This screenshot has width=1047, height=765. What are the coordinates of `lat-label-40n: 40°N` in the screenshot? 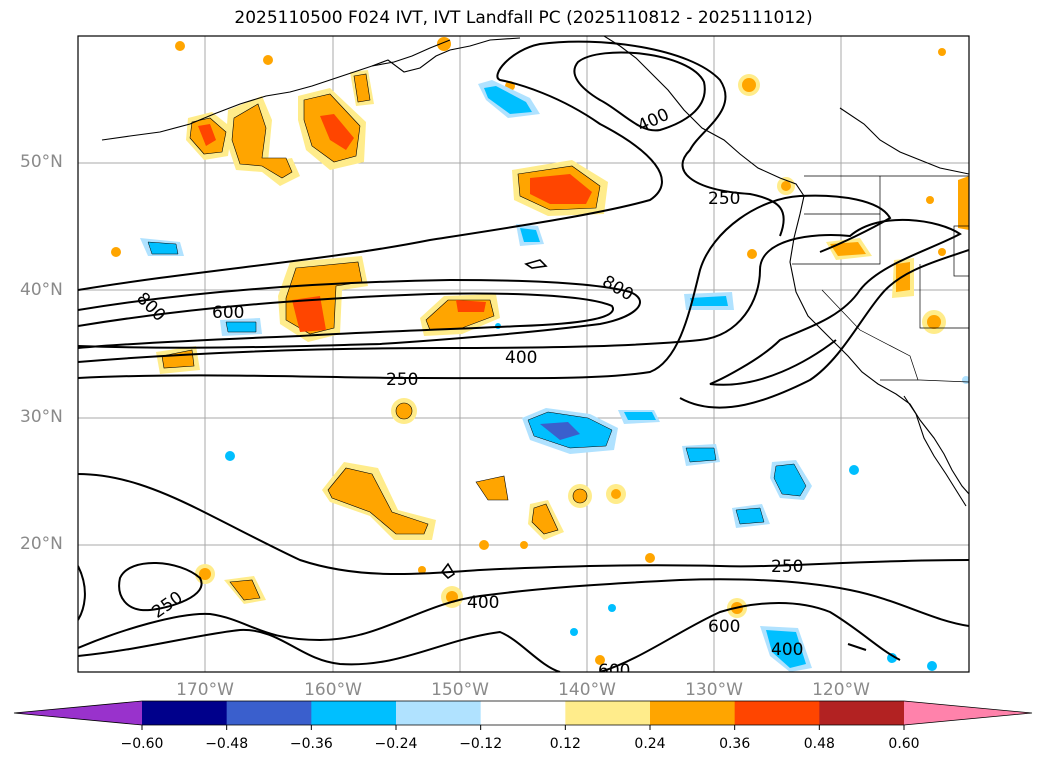 It's located at (41, 290).